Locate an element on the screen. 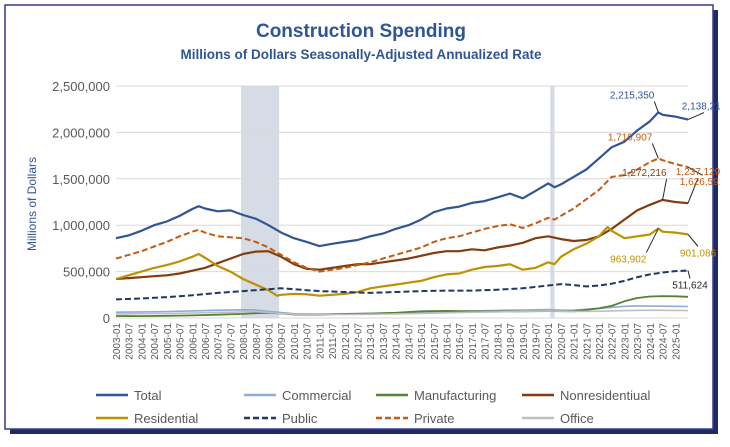 The width and height of the screenshot is (730, 447). x-tick-label: 2020-01 is located at coordinates (549, 341).